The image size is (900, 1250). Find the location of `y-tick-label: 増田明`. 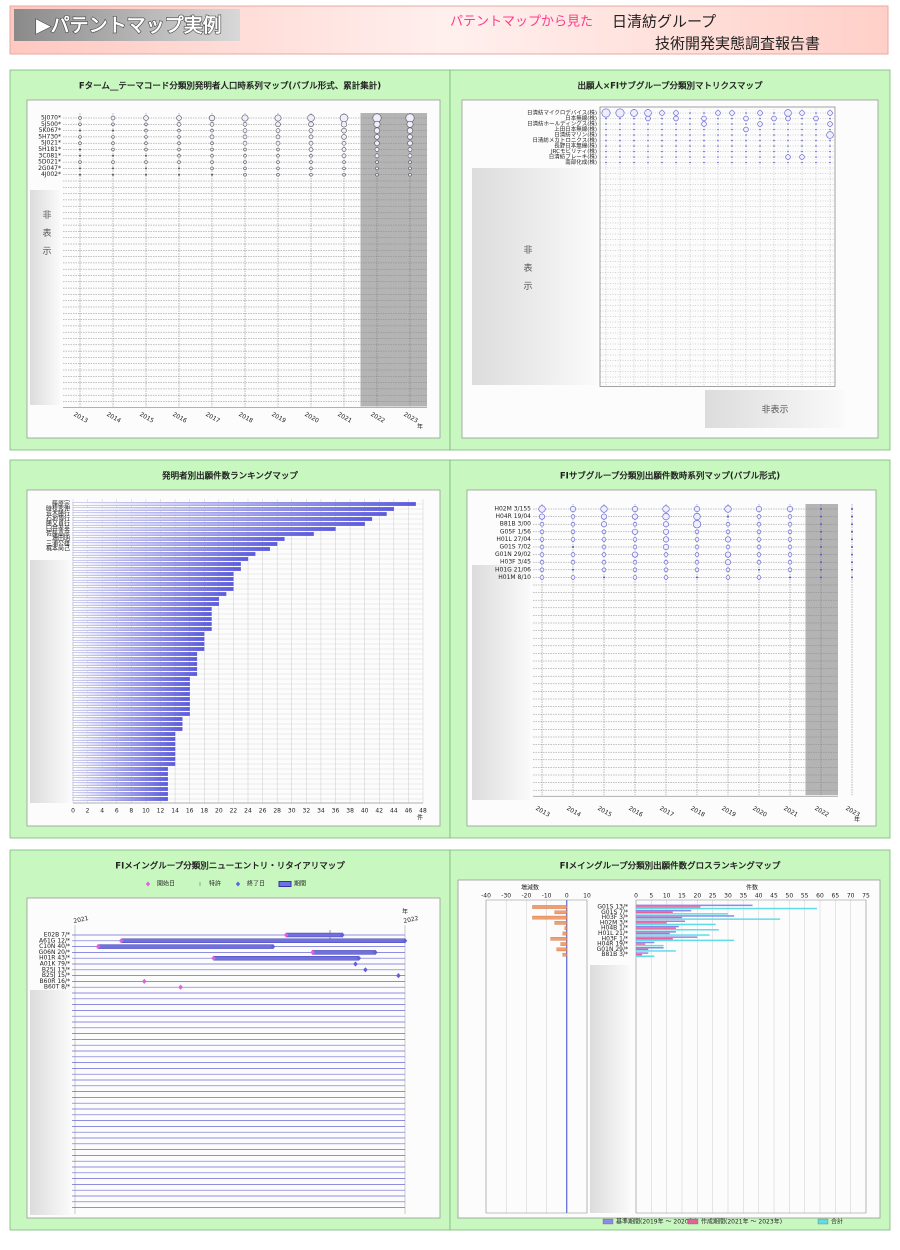

y-tick-label: 増田明 is located at coordinates (61, 539).